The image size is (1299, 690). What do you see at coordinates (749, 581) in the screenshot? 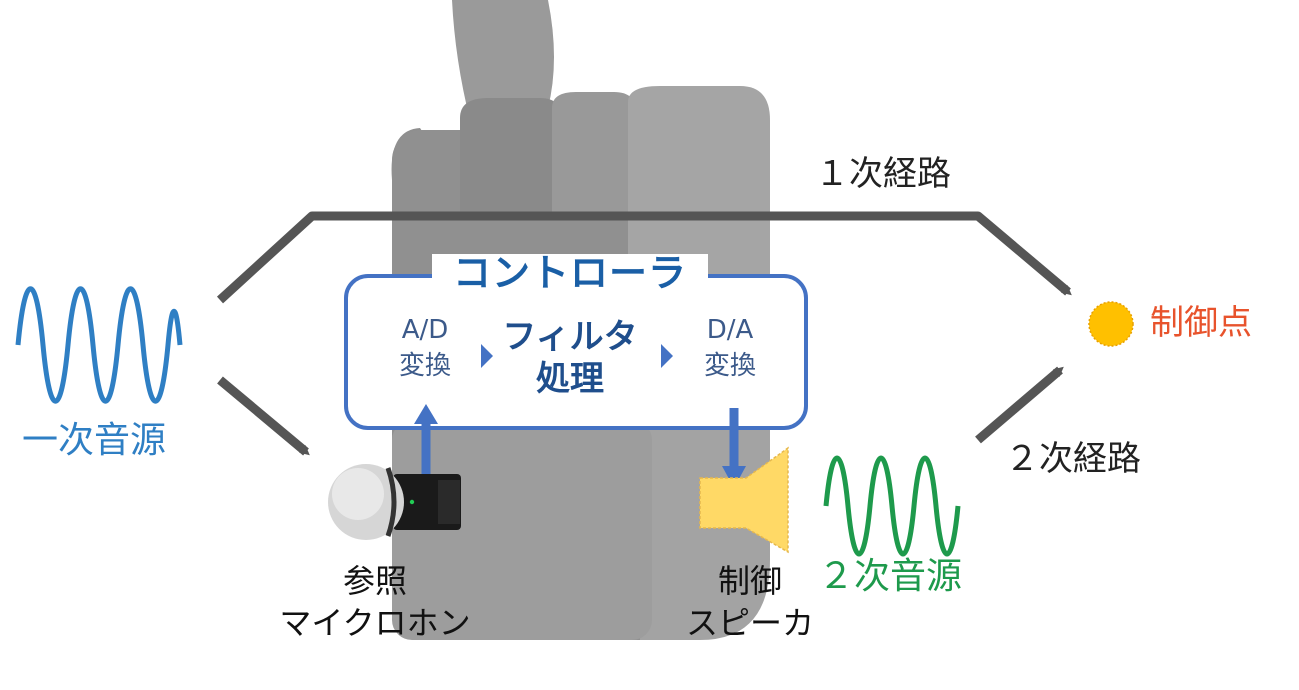
I see `control-speaker-label: 制御` at bounding box center [749, 581].